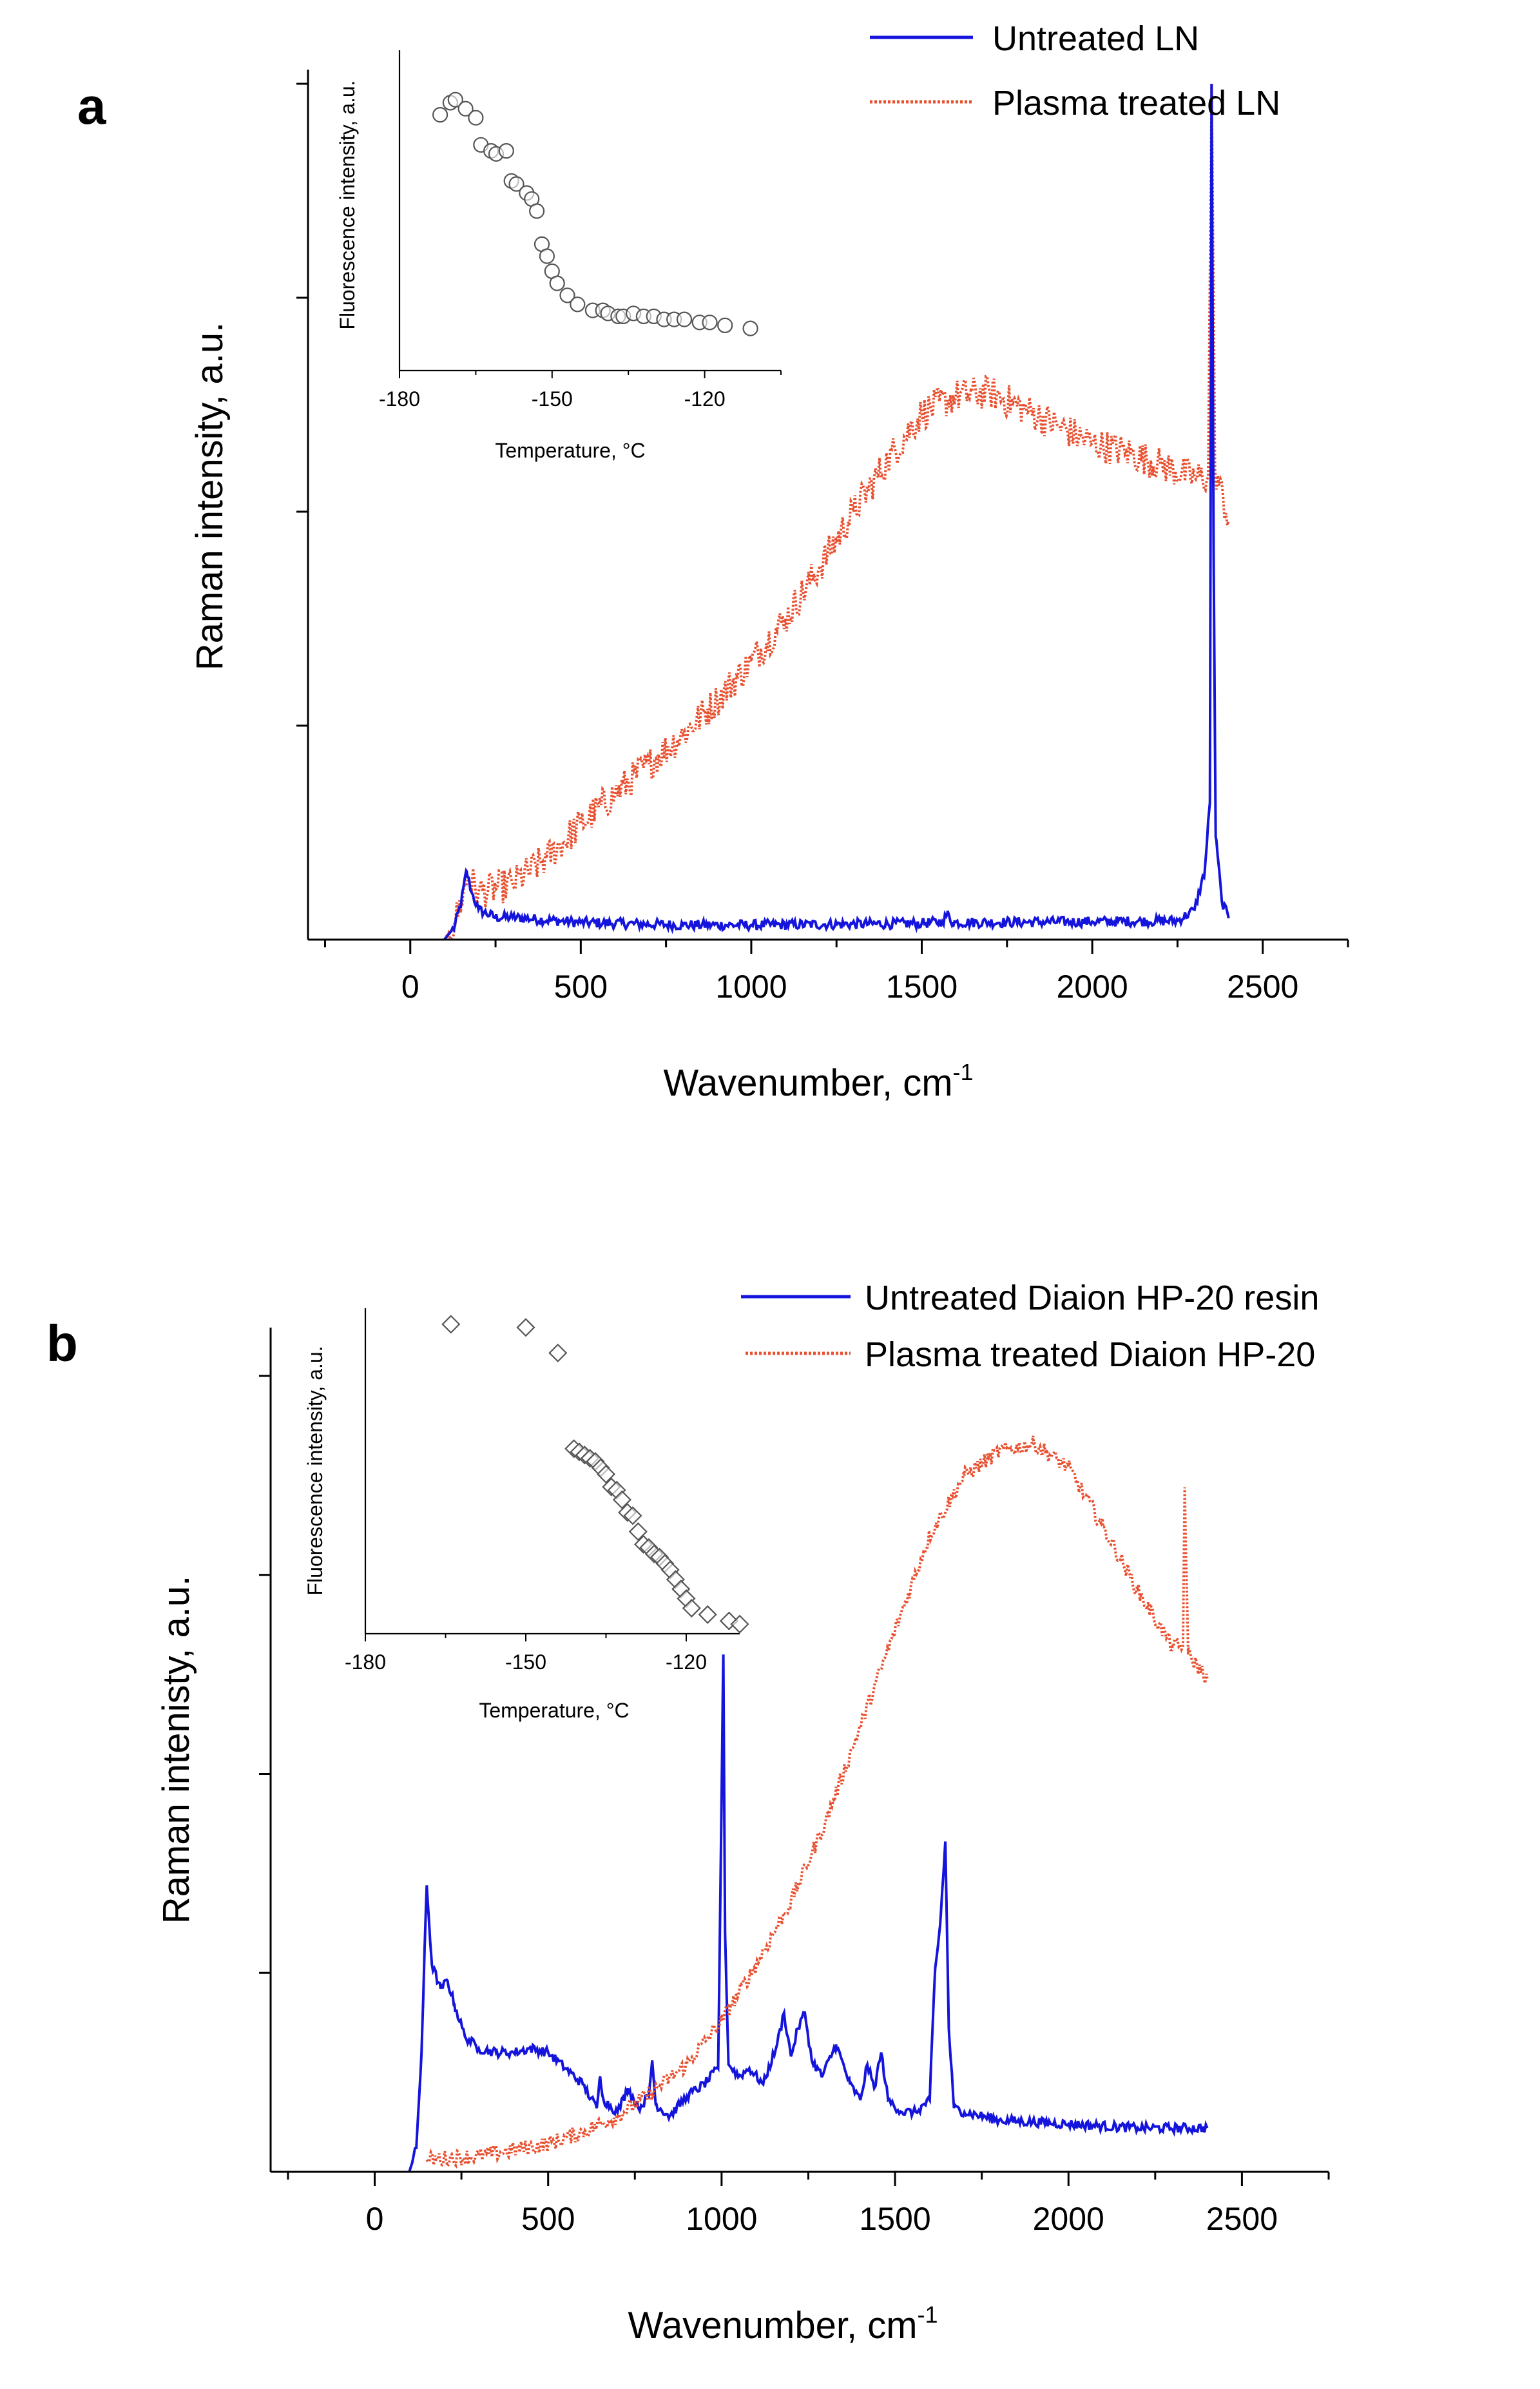 The height and width of the screenshot is (2389, 1540). Describe the element at coordinates (808, 1913) in the screenshot. I see `panel-b-series-untreated-diaion` at that location.